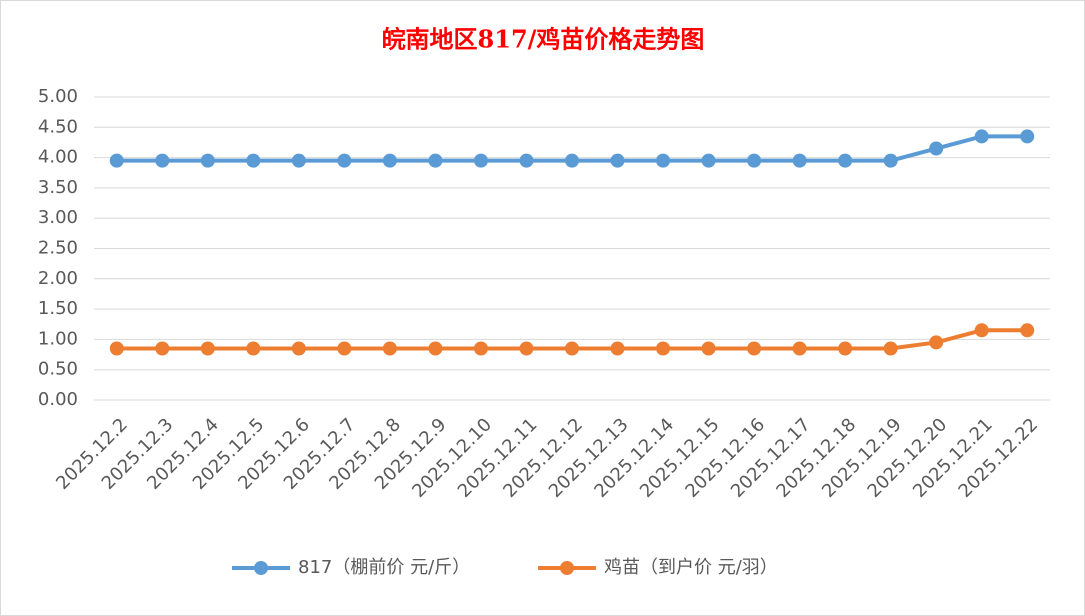 The image size is (1085, 616). I want to click on y-tick-label: 4.00, so click(58, 157).